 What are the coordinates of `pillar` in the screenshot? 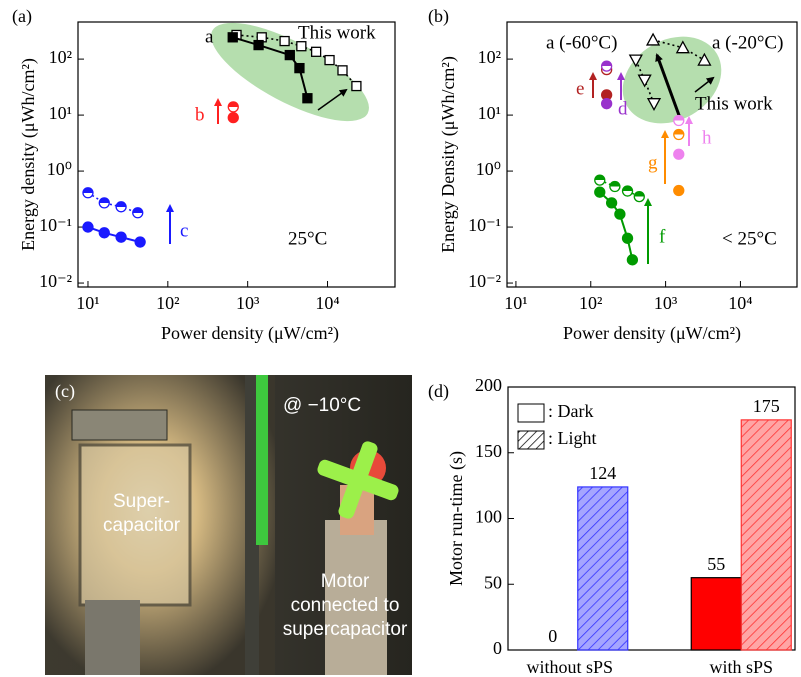 It's located at (356, 597).